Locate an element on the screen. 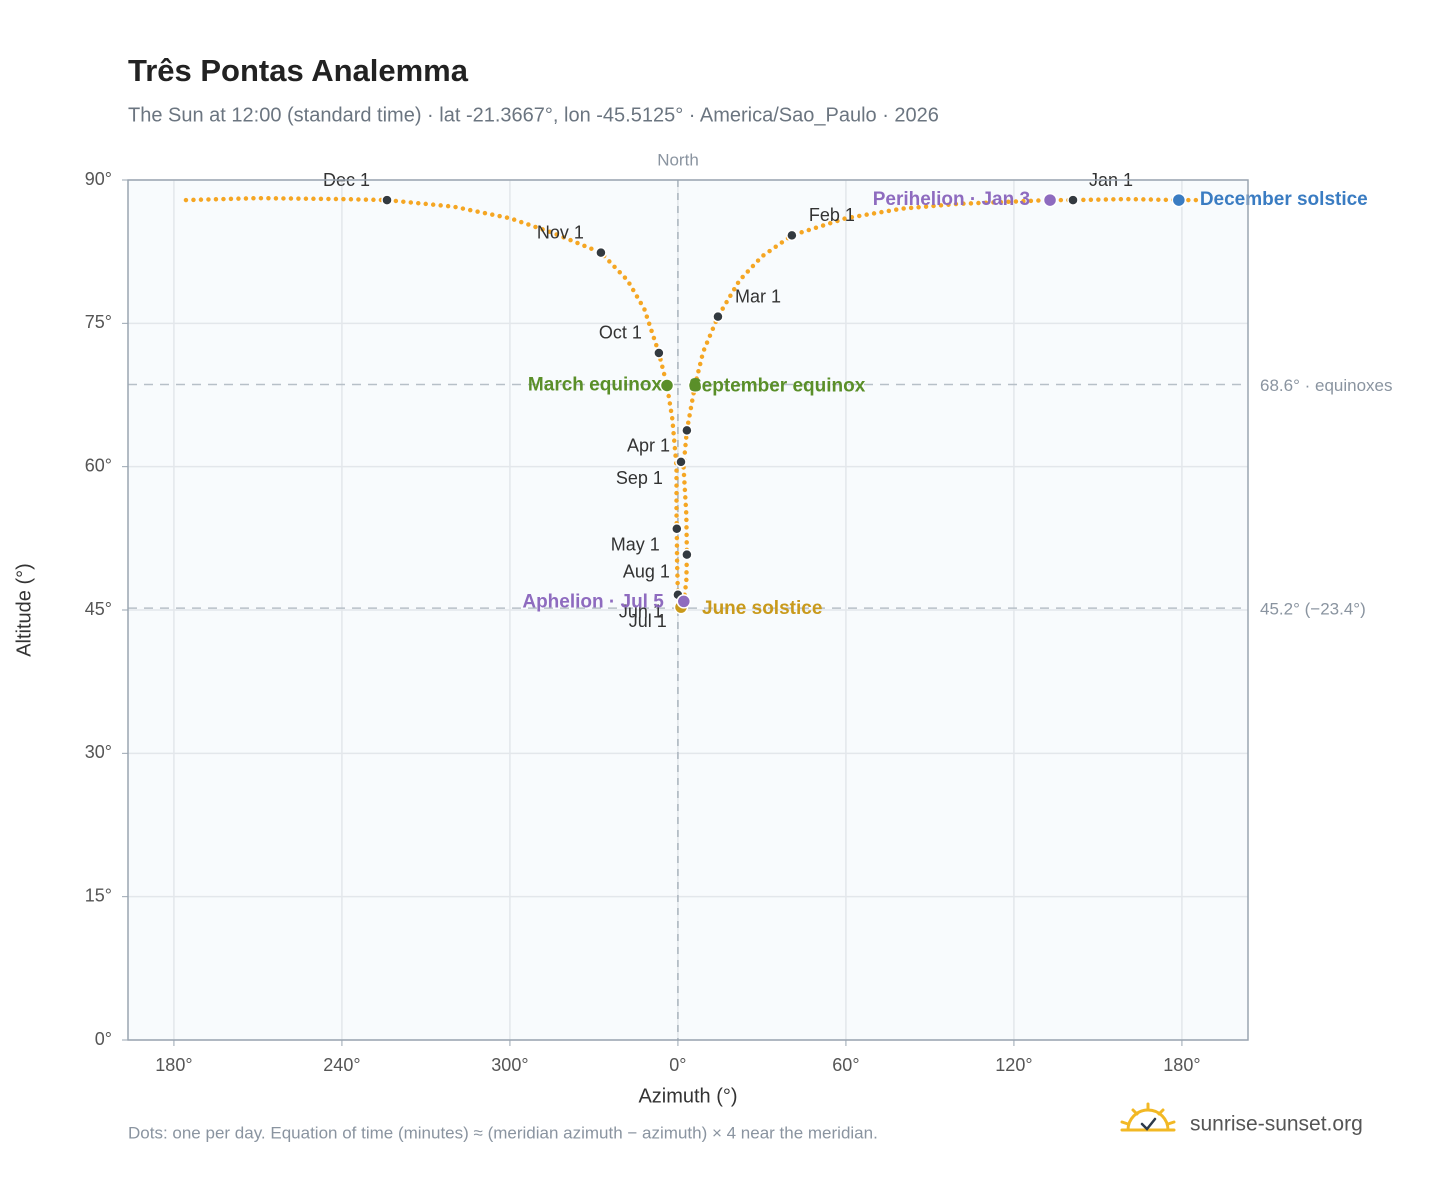  date-label: Aug 1 is located at coordinates (646, 571).